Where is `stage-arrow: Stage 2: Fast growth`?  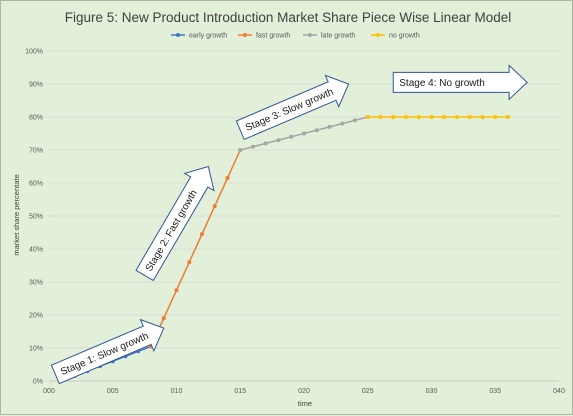 stage-arrow: Stage 2: Fast growth is located at coordinates (175, 223).